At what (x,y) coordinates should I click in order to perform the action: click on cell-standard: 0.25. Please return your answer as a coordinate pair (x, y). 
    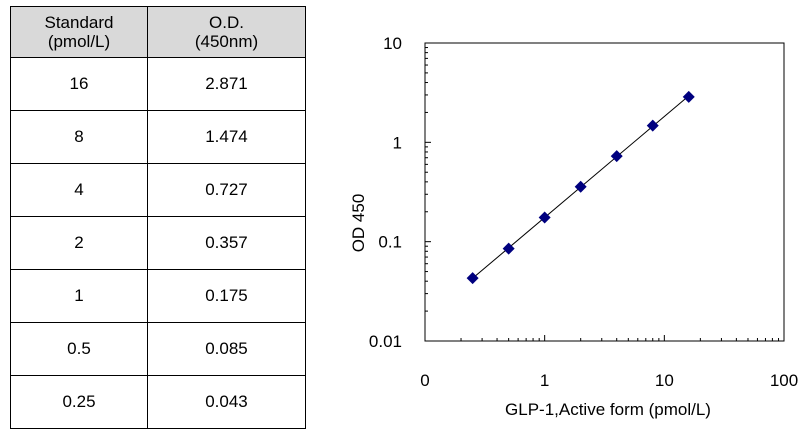
    Looking at the image, I should click on (79, 402).